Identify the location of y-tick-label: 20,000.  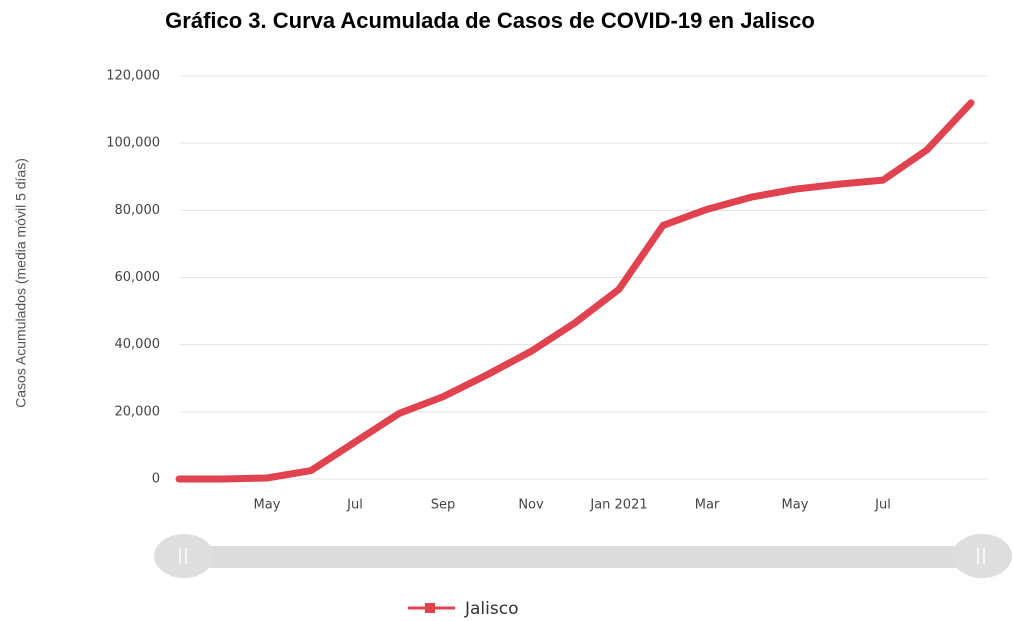
(138, 411).